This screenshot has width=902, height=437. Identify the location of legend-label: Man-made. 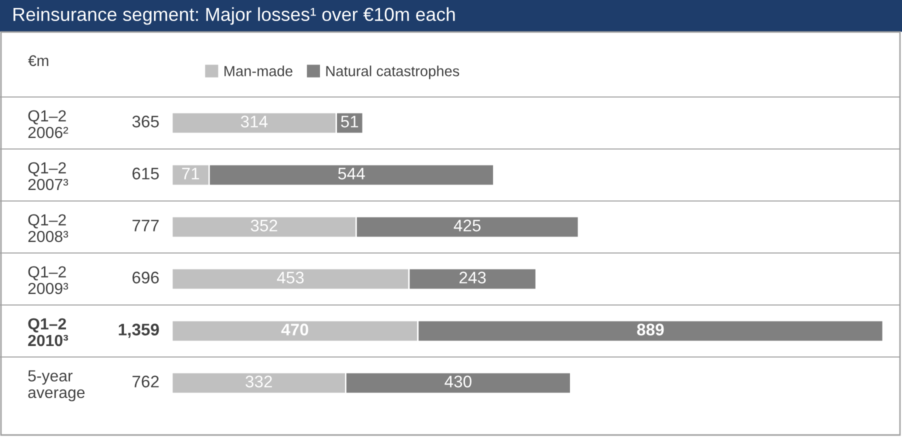
(258, 71).